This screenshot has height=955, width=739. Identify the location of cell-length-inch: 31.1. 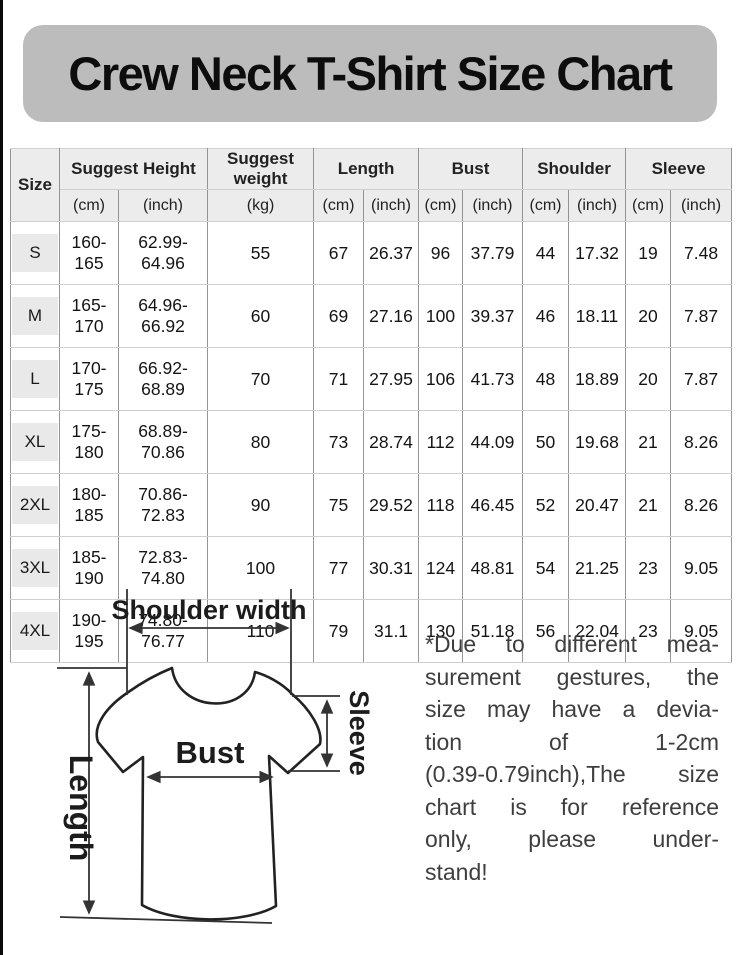
(391, 631).